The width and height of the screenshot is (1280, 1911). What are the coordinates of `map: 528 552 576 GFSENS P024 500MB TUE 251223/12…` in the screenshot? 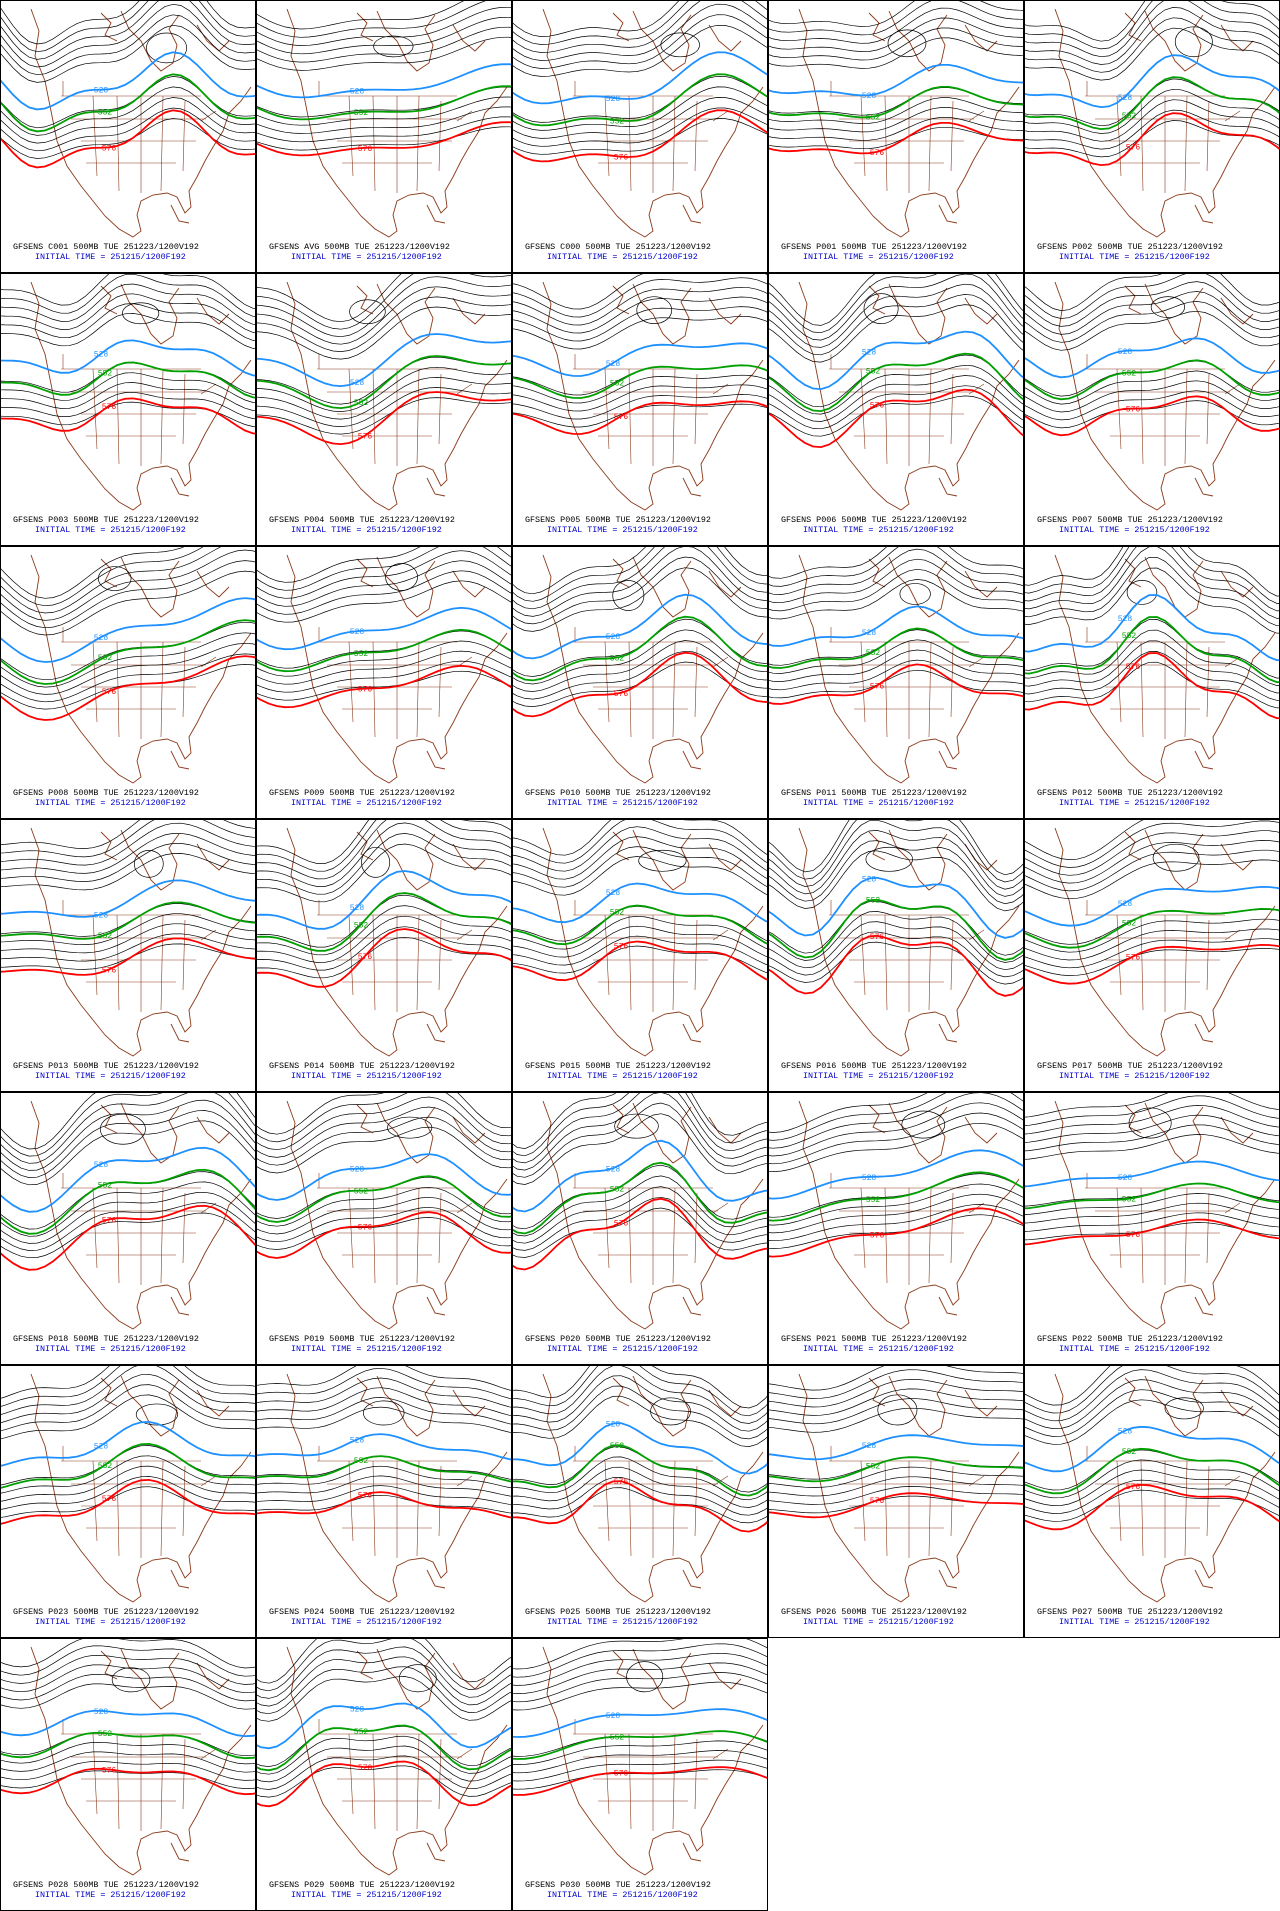 It's located at (384, 1497).